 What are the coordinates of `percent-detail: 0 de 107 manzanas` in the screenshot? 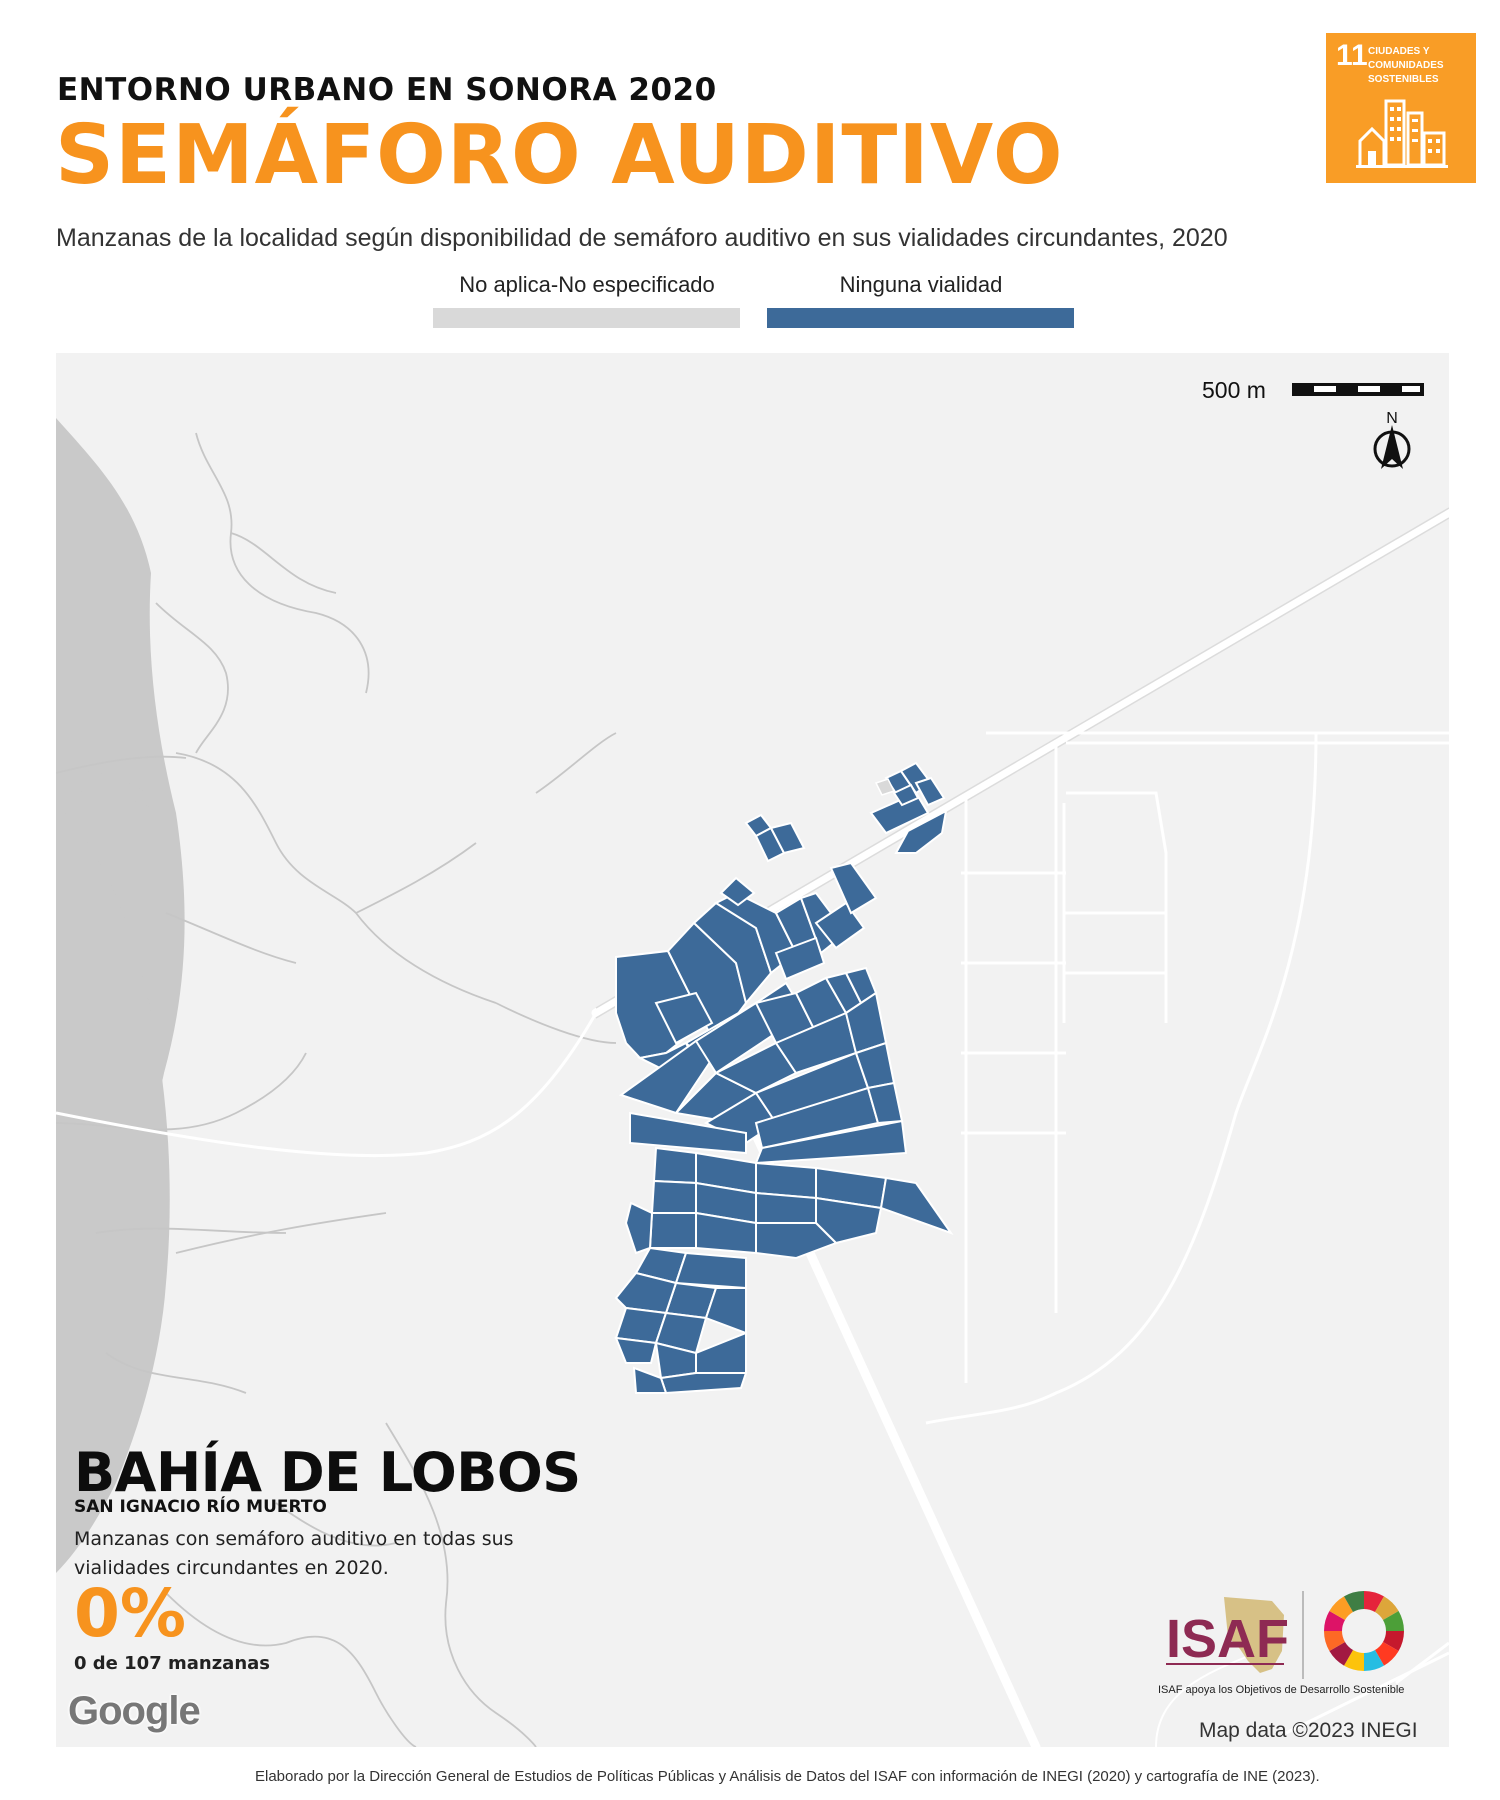 It's located at (172, 1663).